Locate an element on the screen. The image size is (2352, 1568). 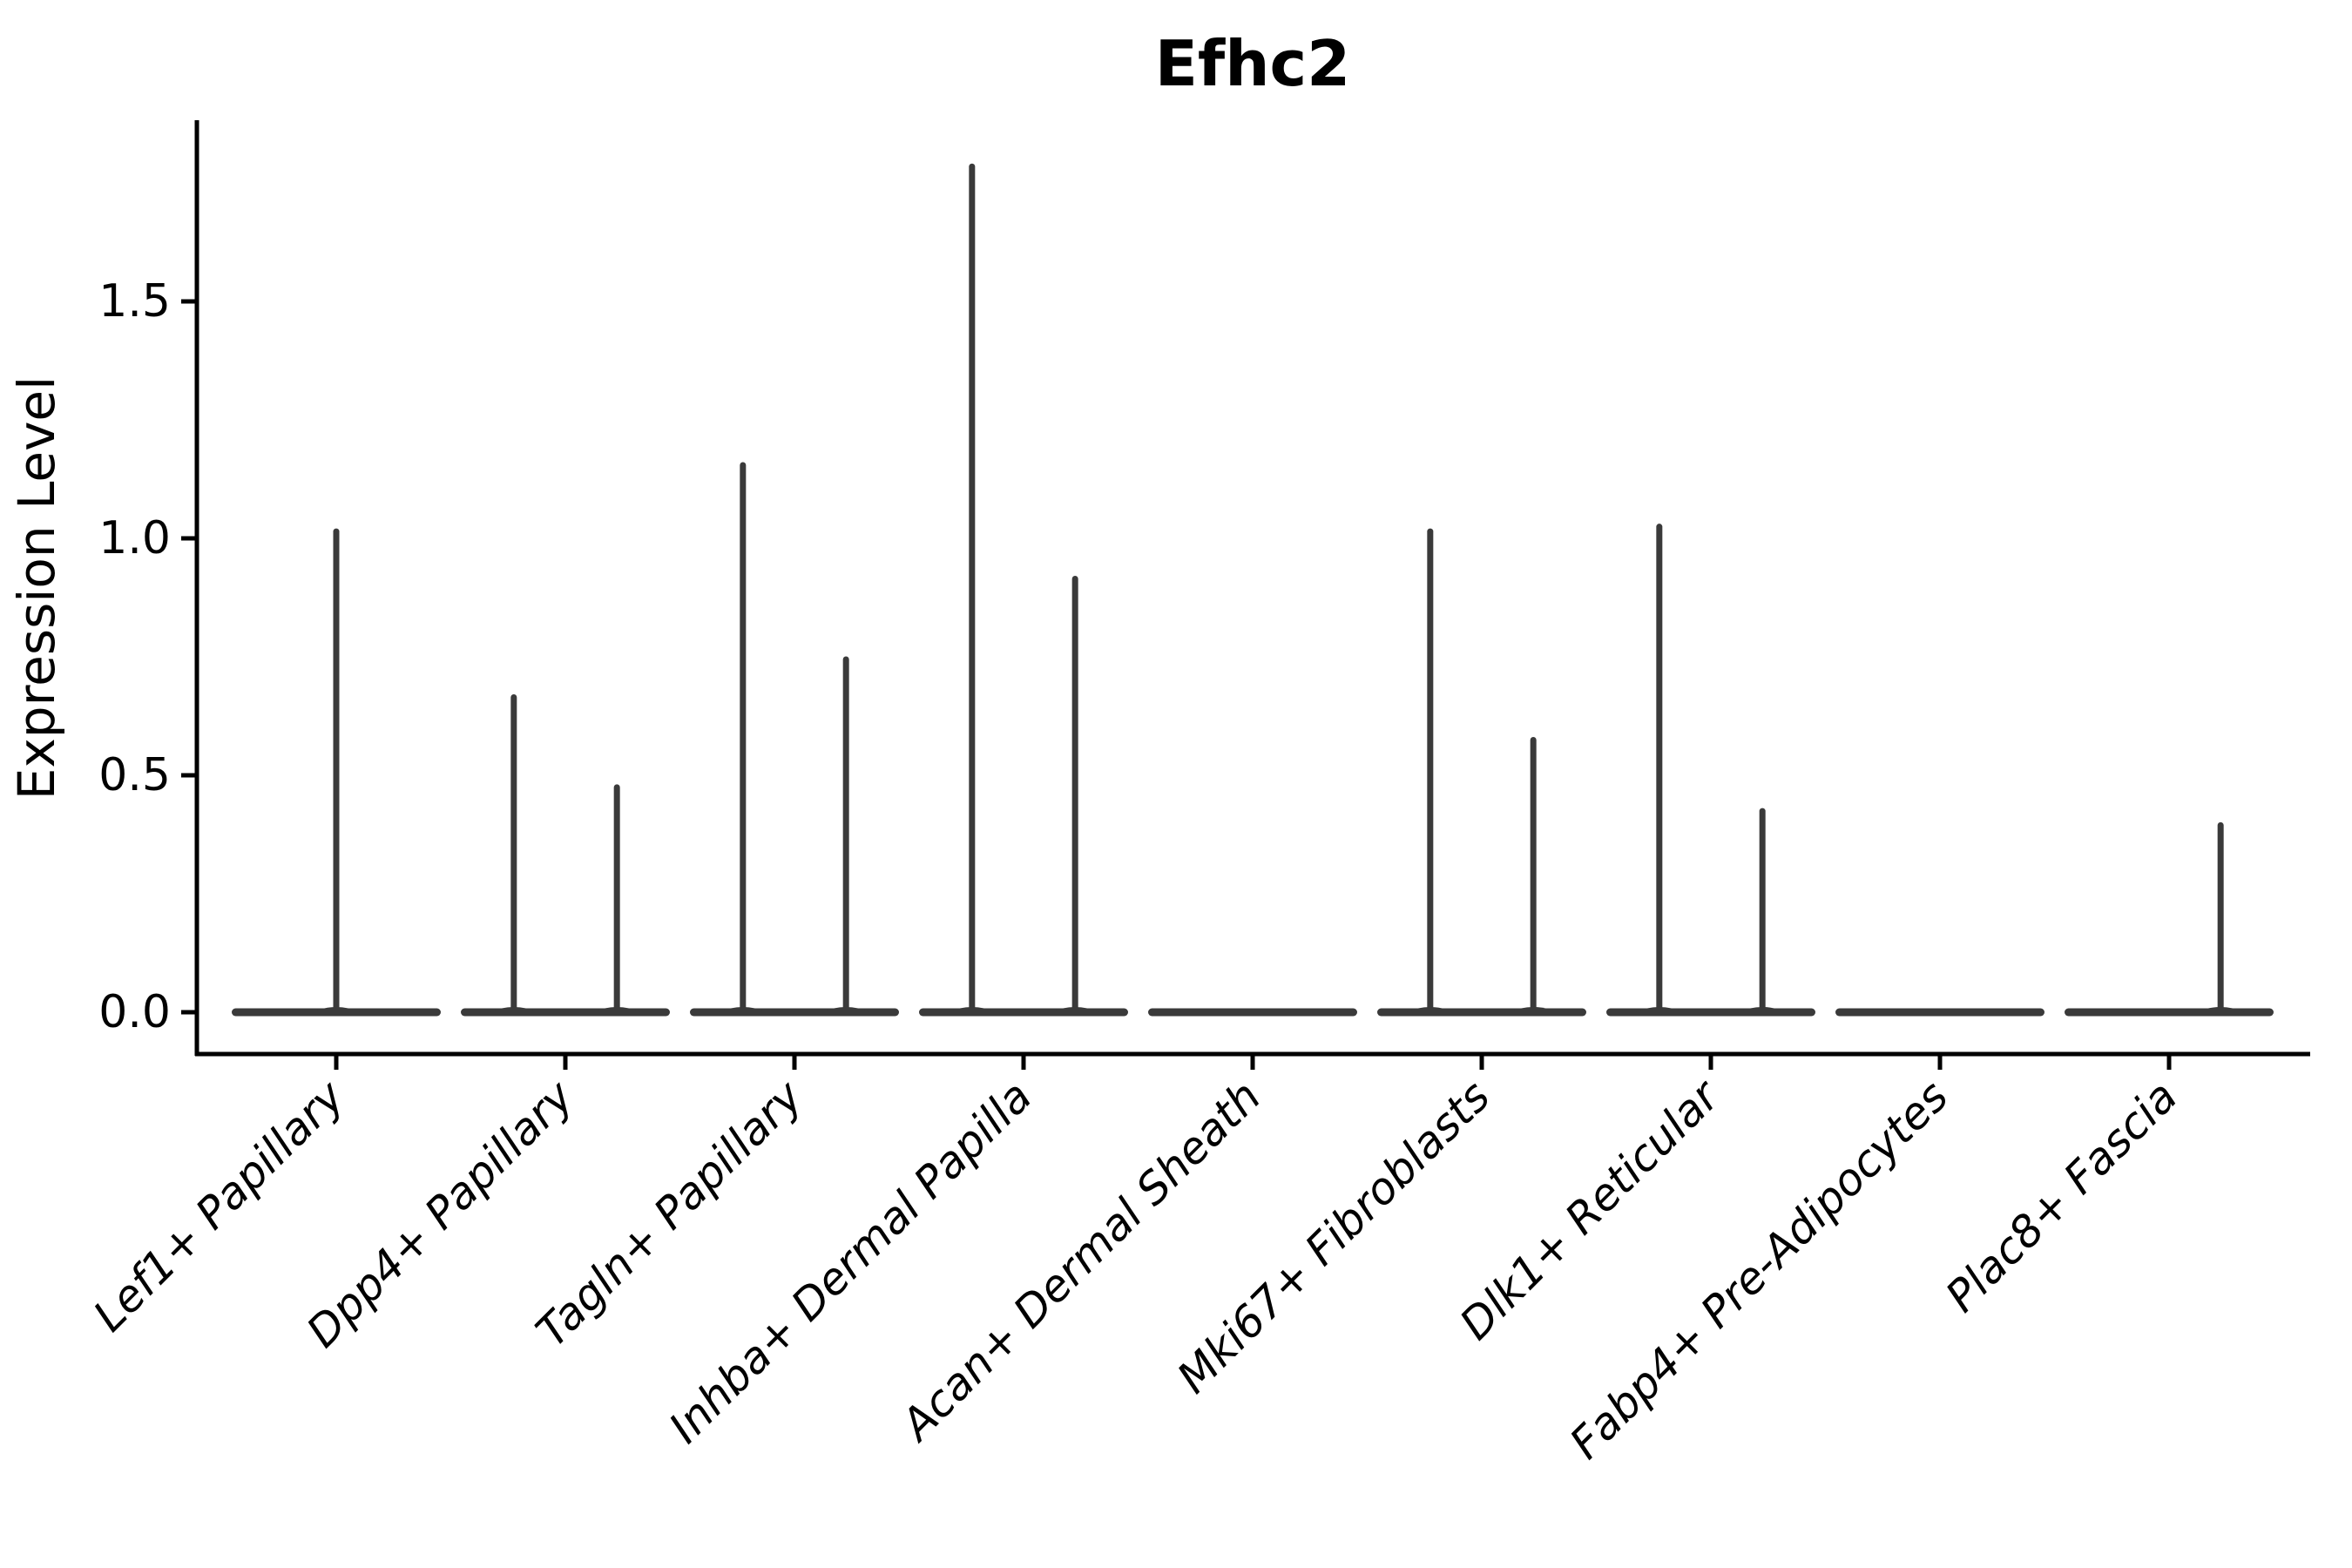
y-tick-label: 1.5 is located at coordinates (134, 302).